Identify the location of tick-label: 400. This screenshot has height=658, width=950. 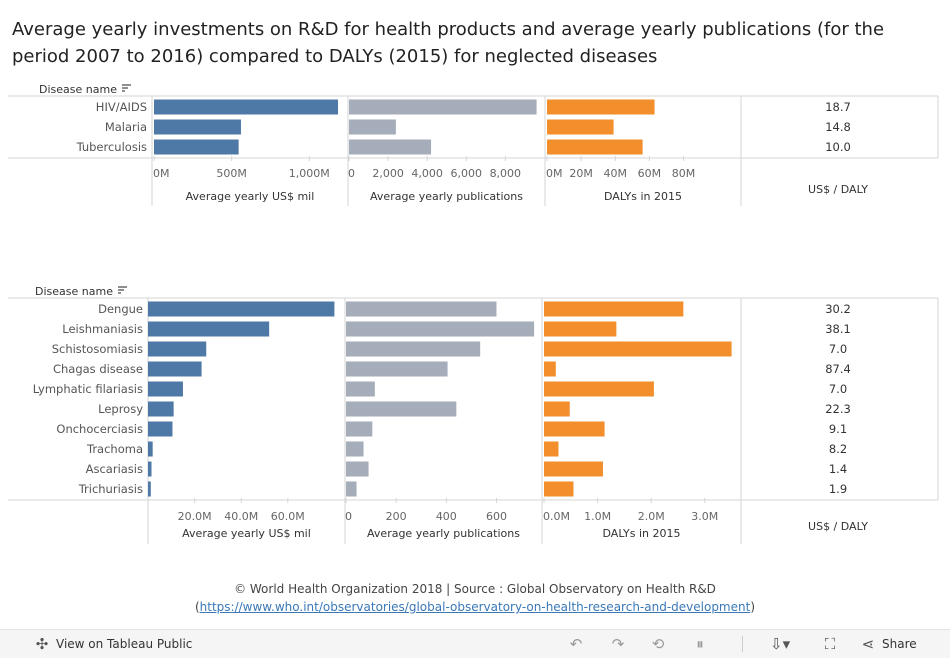
(446, 516).